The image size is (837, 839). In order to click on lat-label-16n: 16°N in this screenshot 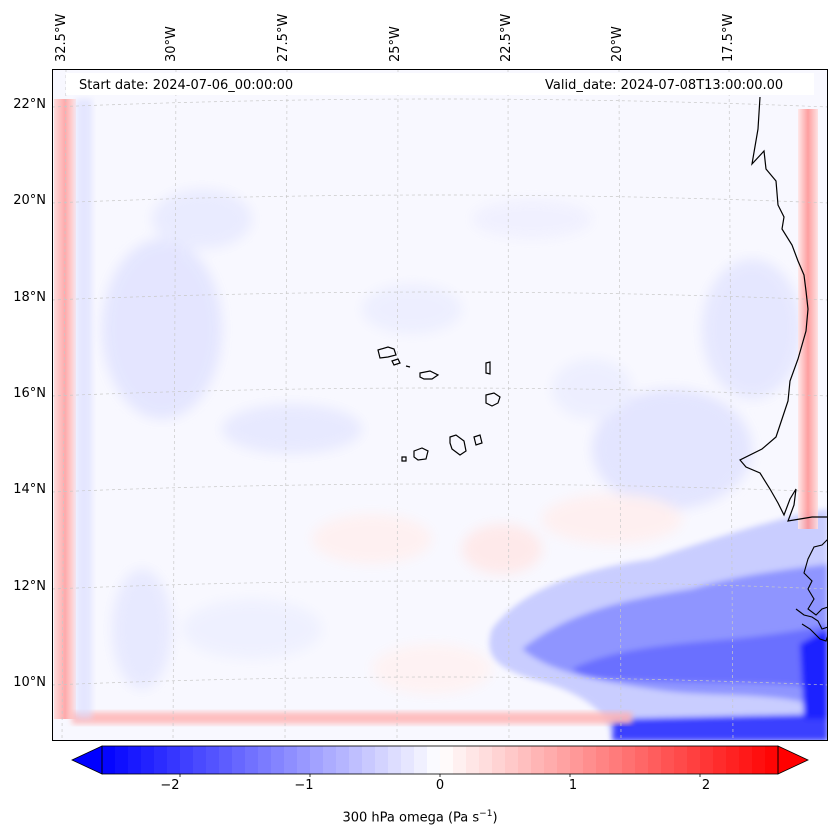, I will do `click(29, 393)`.